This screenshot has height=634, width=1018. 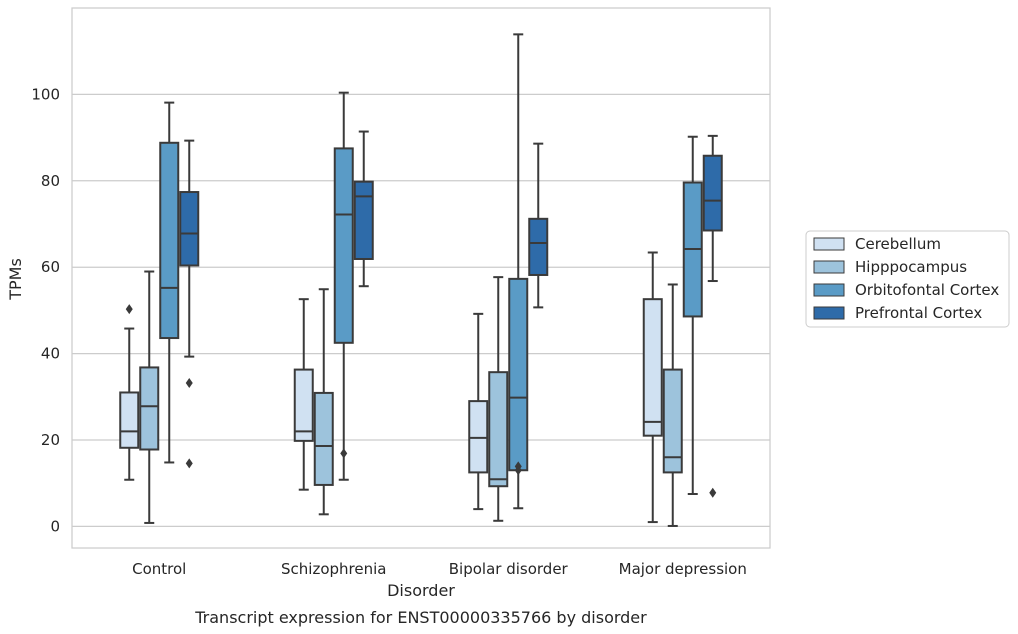 I want to click on y-tick-label: 0, so click(x=55, y=526).